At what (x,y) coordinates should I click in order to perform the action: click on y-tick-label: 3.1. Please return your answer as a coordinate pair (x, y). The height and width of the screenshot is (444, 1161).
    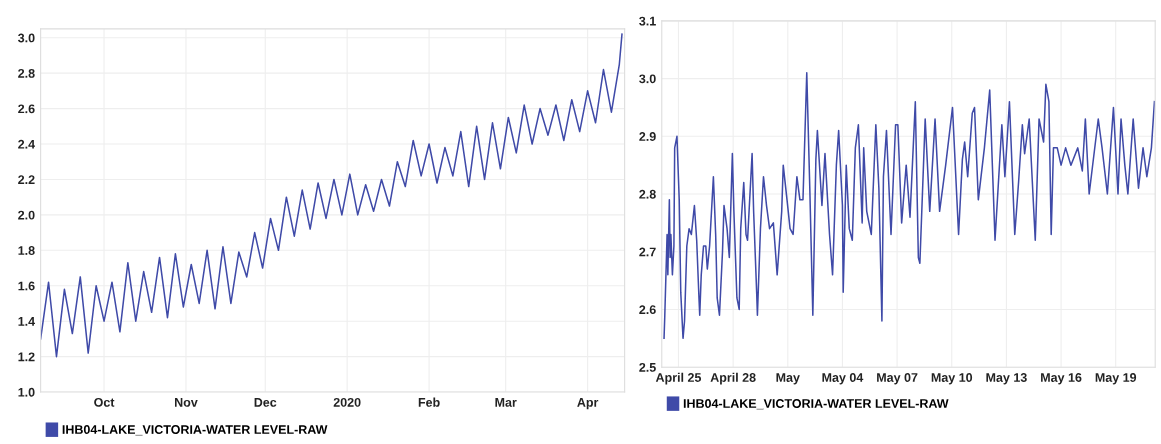
    Looking at the image, I should click on (647, 21).